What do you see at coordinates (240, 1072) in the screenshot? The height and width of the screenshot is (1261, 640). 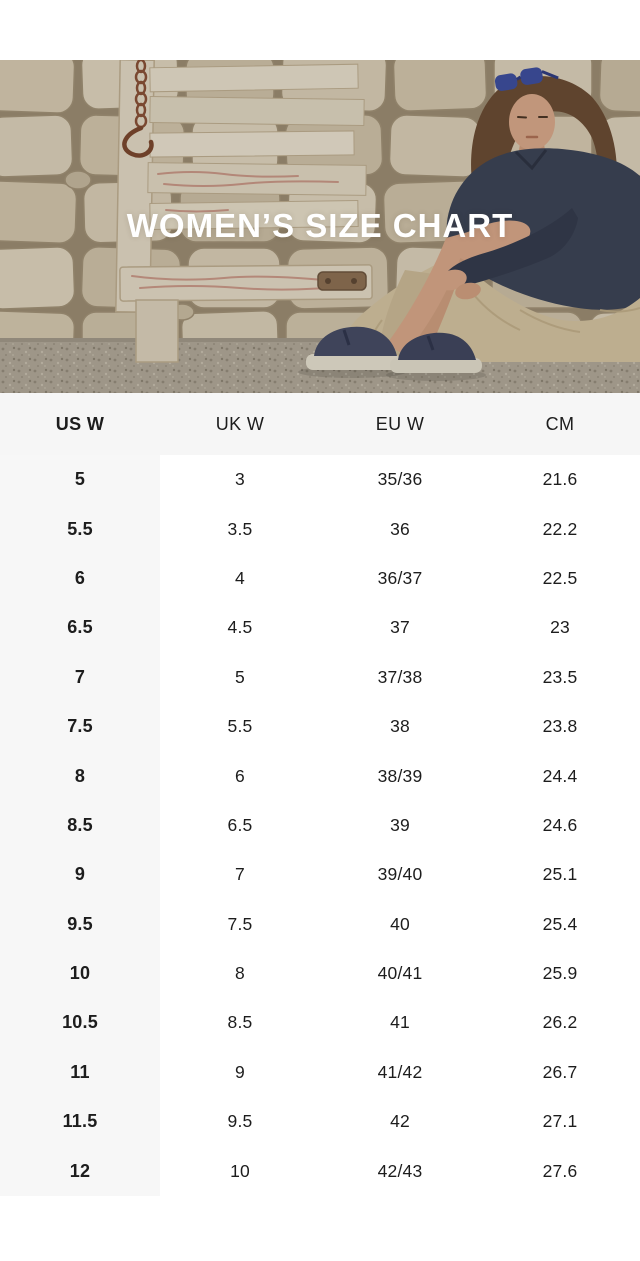 I see `cell-uk-w: 9` at bounding box center [240, 1072].